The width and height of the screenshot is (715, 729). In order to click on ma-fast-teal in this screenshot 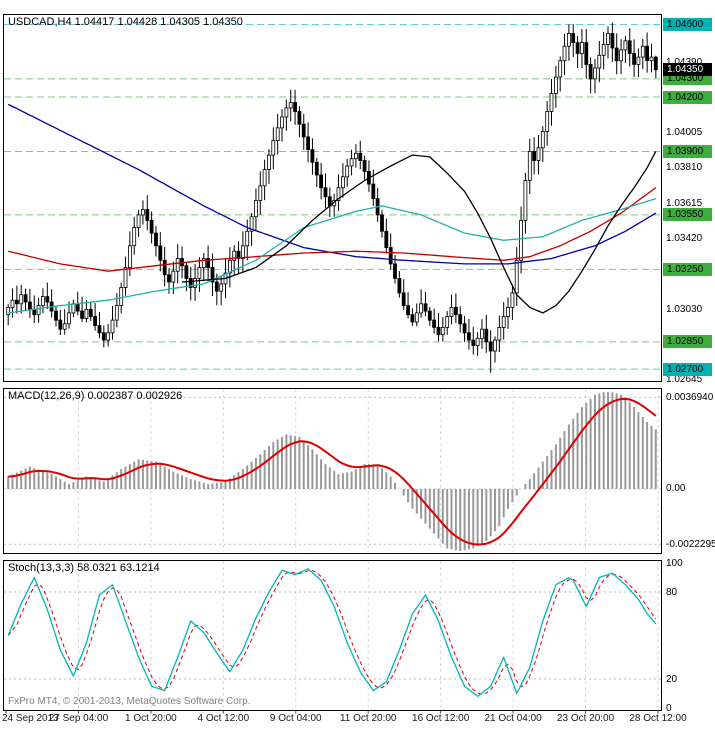, I will do `click(332, 255)`.